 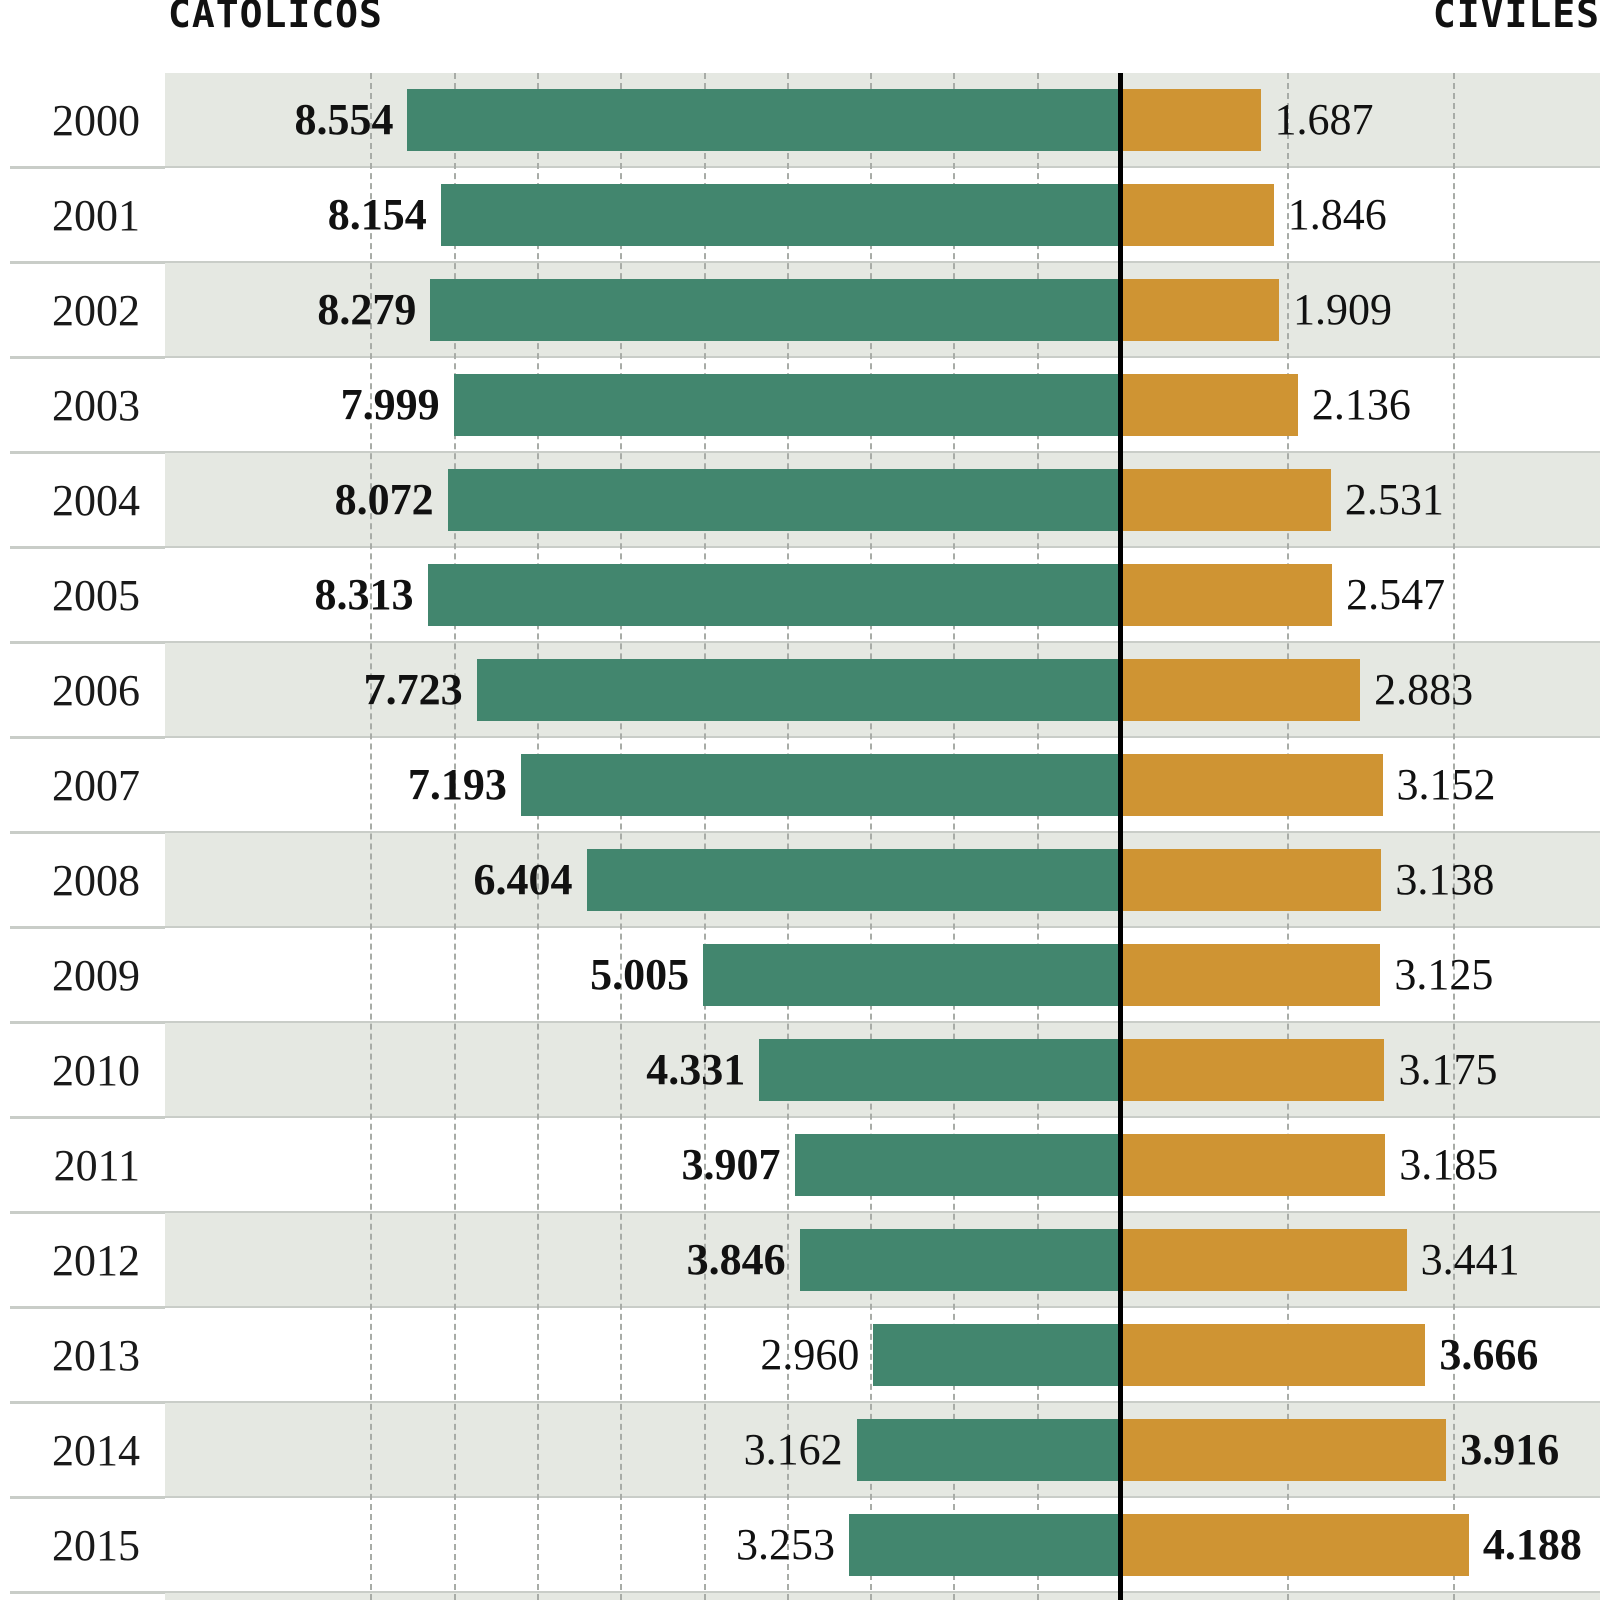 I want to click on year-label: 2000, so click(x=96, y=120).